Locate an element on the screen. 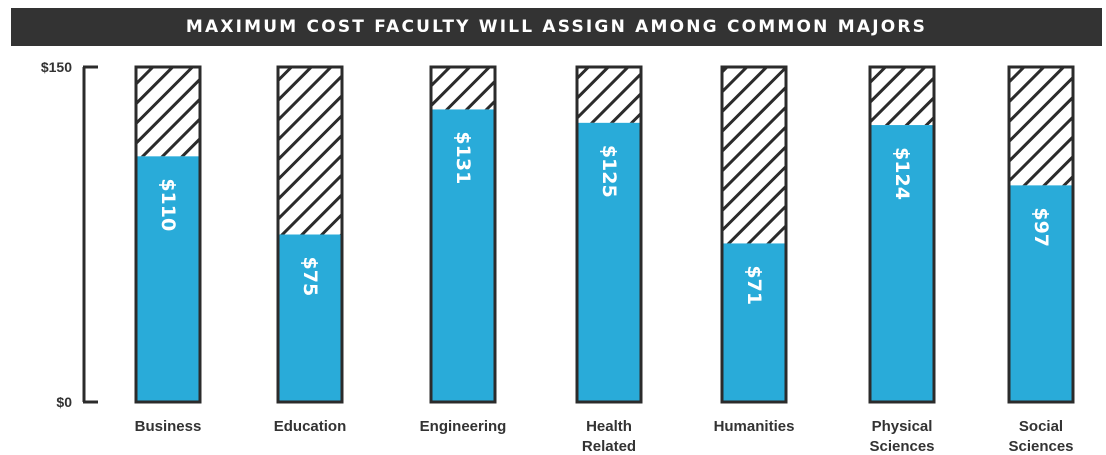 This screenshot has width=1106, height=455. bar-value-label: $75 is located at coordinates (310, 277).